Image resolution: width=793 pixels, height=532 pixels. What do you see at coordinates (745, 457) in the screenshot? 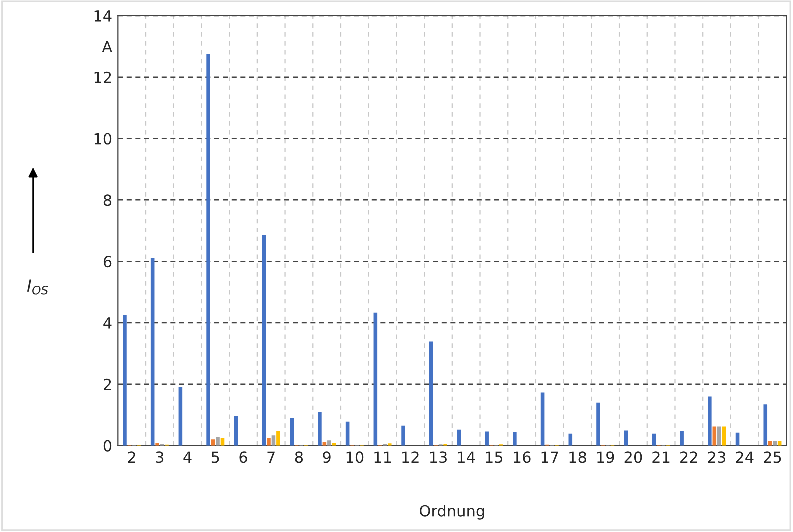
I see `x-tick-label: 24` at bounding box center [745, 457].